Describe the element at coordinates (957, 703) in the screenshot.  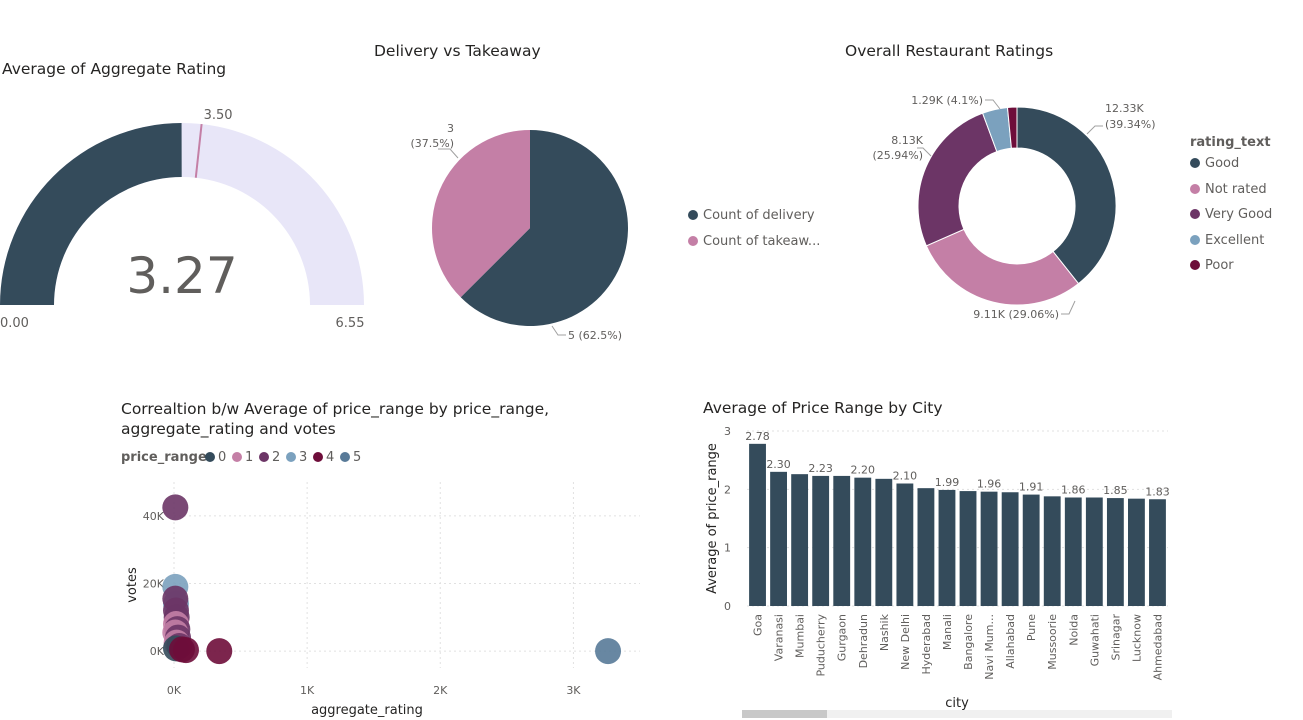
I see `bar-x-axis-label: city` at that location.